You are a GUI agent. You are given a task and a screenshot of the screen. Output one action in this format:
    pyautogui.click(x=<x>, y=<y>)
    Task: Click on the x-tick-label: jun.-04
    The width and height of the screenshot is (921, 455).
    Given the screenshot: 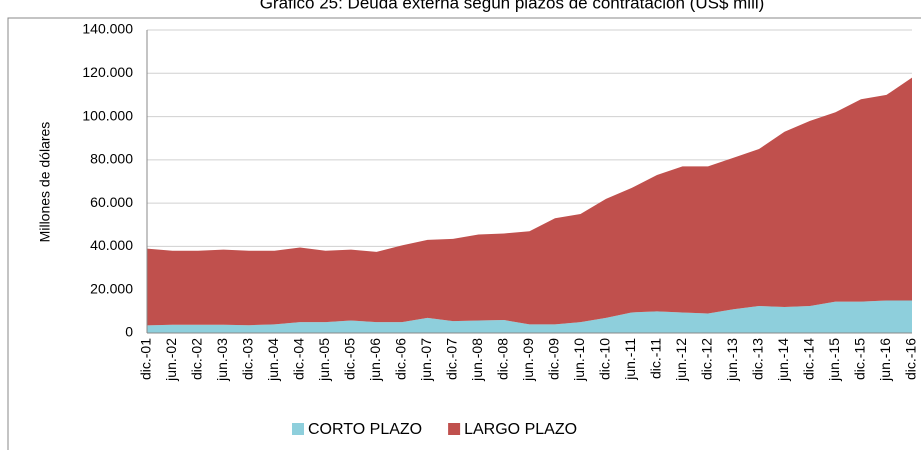 What is the action you would take?
    pyautogui.click(x=273, y=360)
    